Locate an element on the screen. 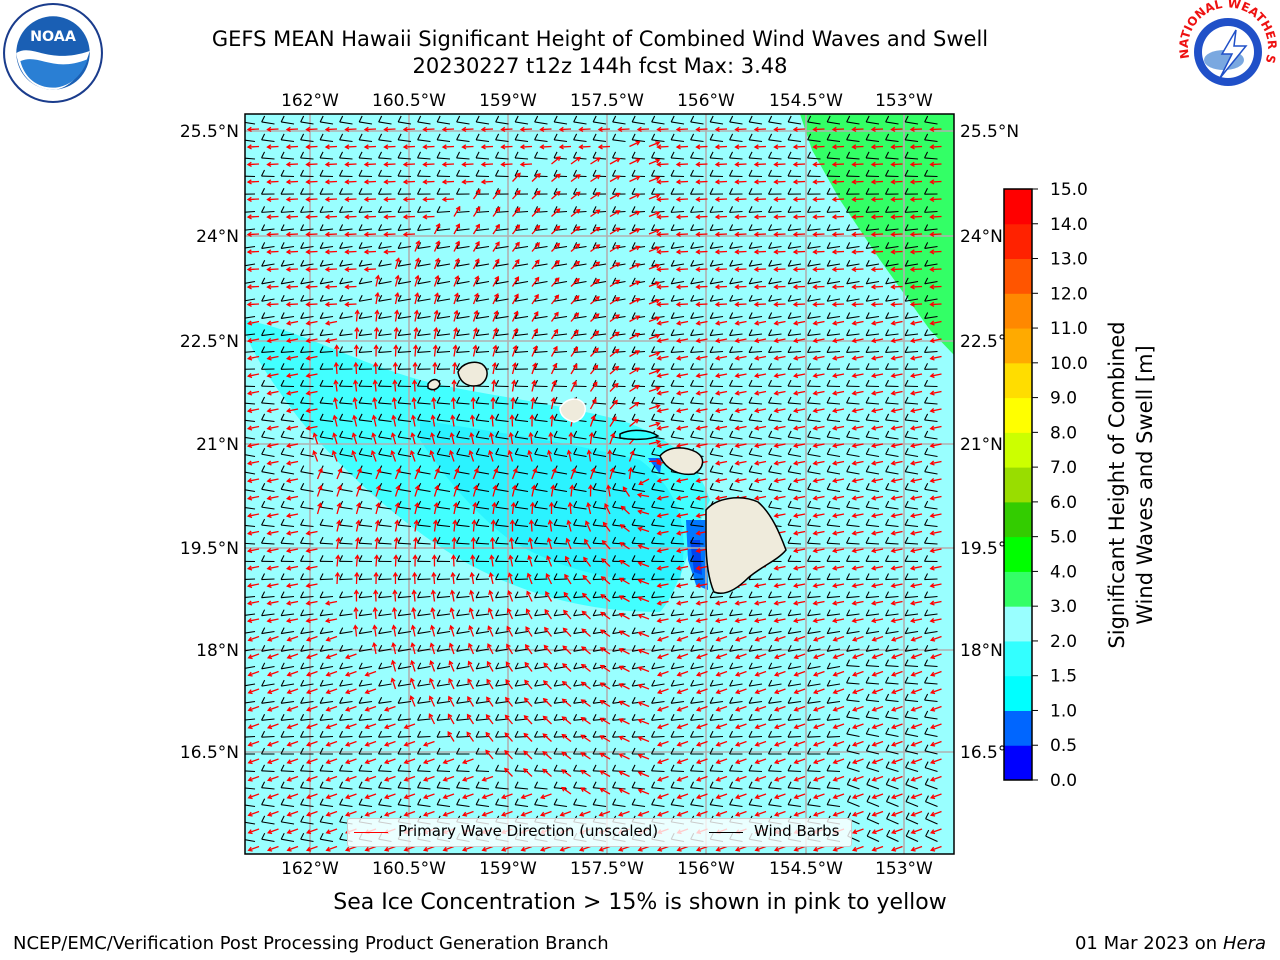 This screenshot has height=960, width=1280. colorbar-segment is located at coordinates (1018, 276).